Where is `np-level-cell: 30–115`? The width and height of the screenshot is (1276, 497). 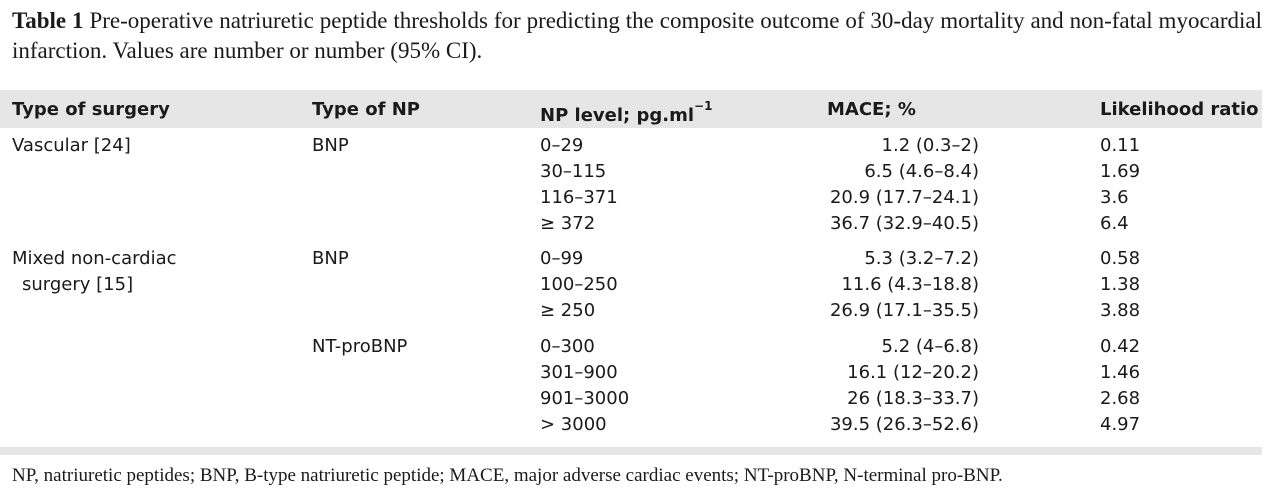
np-level-cell: 30–115 is located at coordinates (573, 171).